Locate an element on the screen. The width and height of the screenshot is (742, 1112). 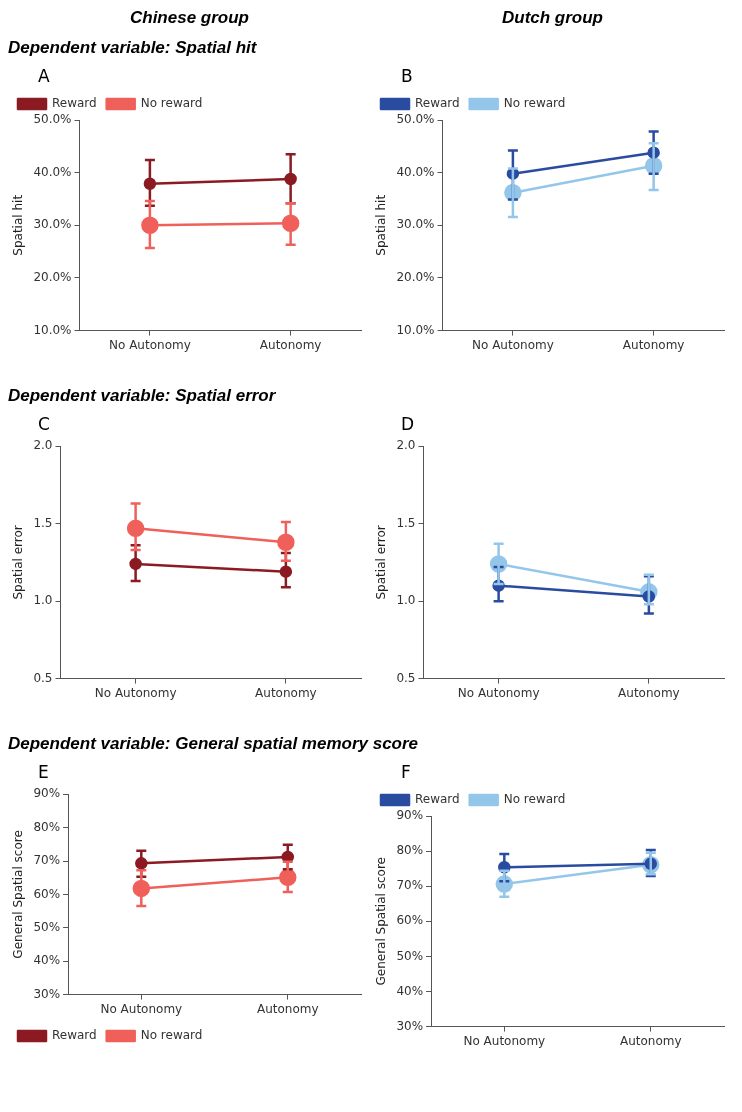
chart-title: B is located at coordinates (407, 77).